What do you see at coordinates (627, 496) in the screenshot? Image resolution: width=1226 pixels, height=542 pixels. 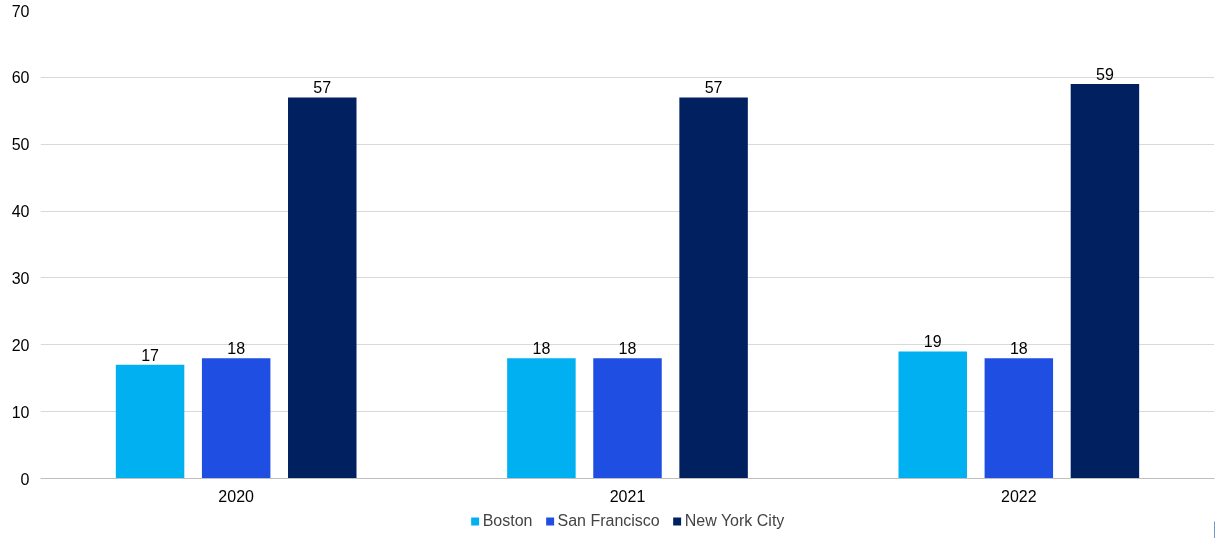 I see `x-tick-label: 2021` at bounding box center [627, 496].